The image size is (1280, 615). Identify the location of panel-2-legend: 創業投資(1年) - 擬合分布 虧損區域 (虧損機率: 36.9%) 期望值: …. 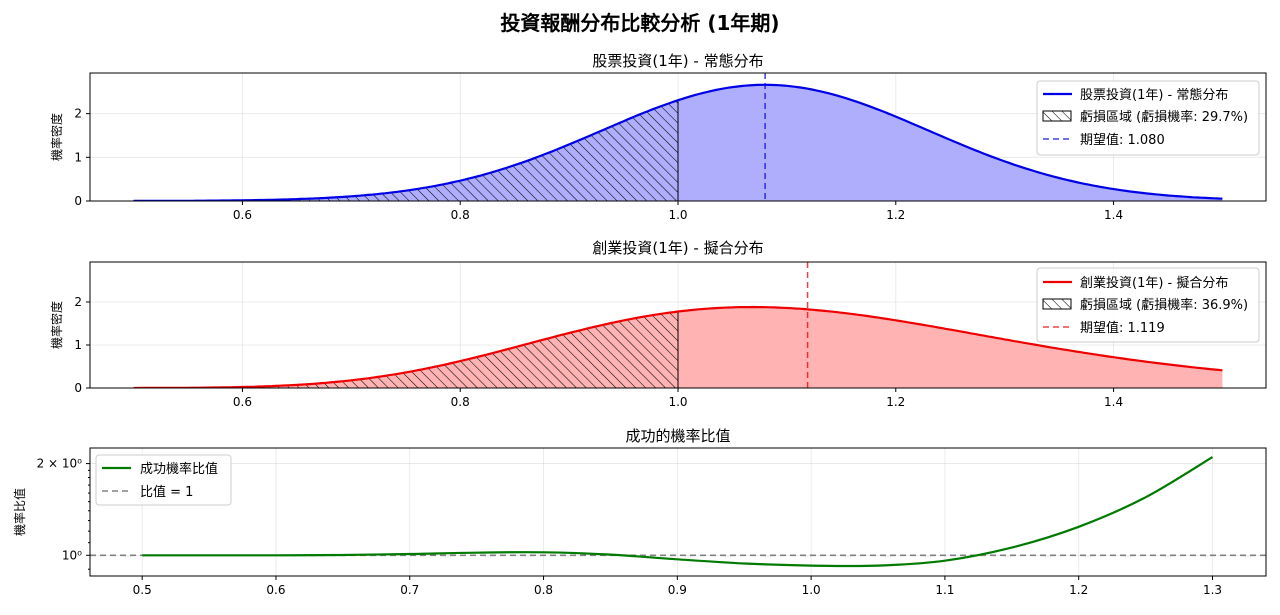
(1148, 305).